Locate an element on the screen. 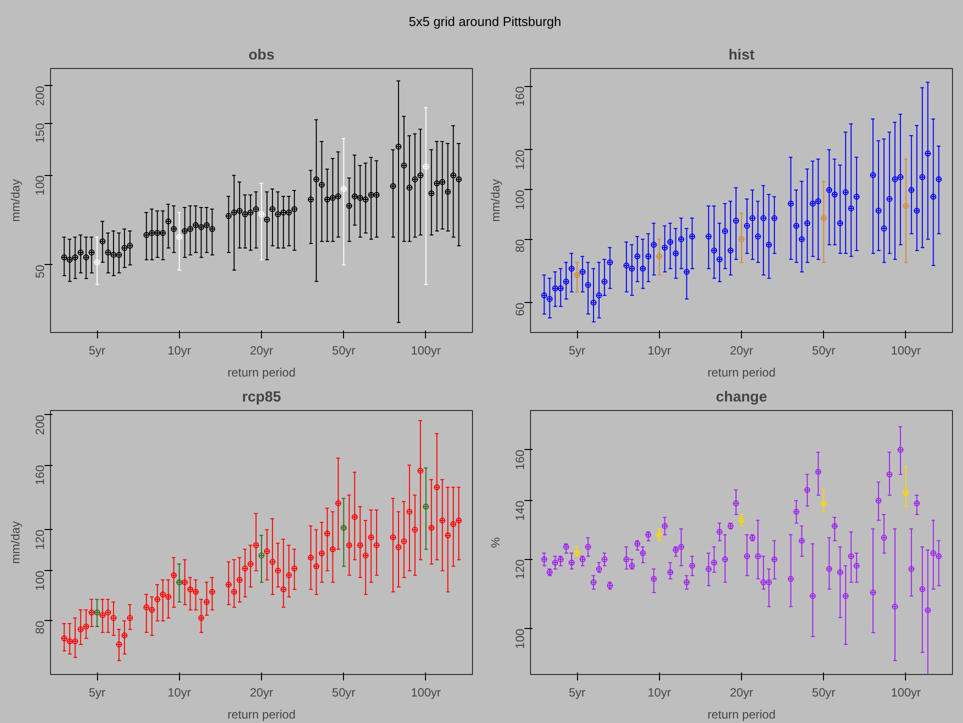 Image resolution: width=963 pixels, height=723 pixels. y-tick-label: 150 is located at coordinates (40, 133).